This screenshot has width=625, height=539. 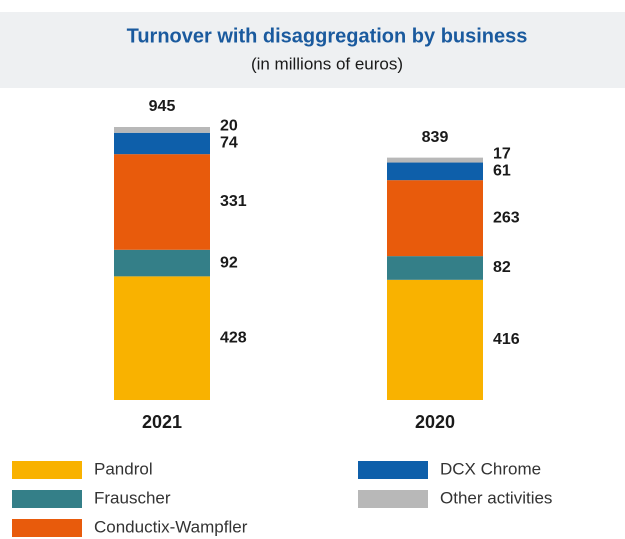 I want to click on data-label: 74, so click(x=229, y=143).